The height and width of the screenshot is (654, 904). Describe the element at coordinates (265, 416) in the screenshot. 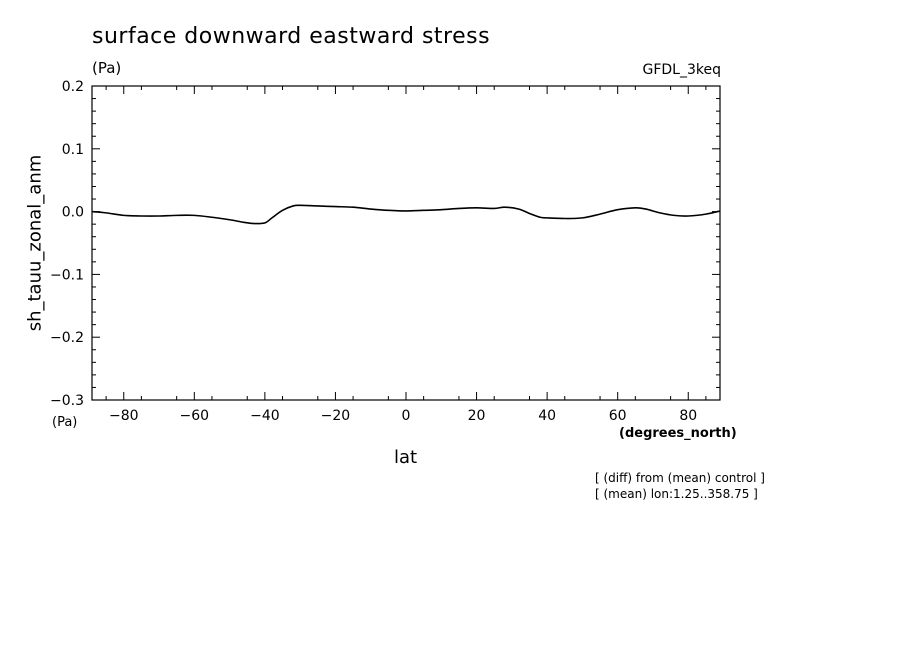

I see `x-tick-label: −40` at that location.